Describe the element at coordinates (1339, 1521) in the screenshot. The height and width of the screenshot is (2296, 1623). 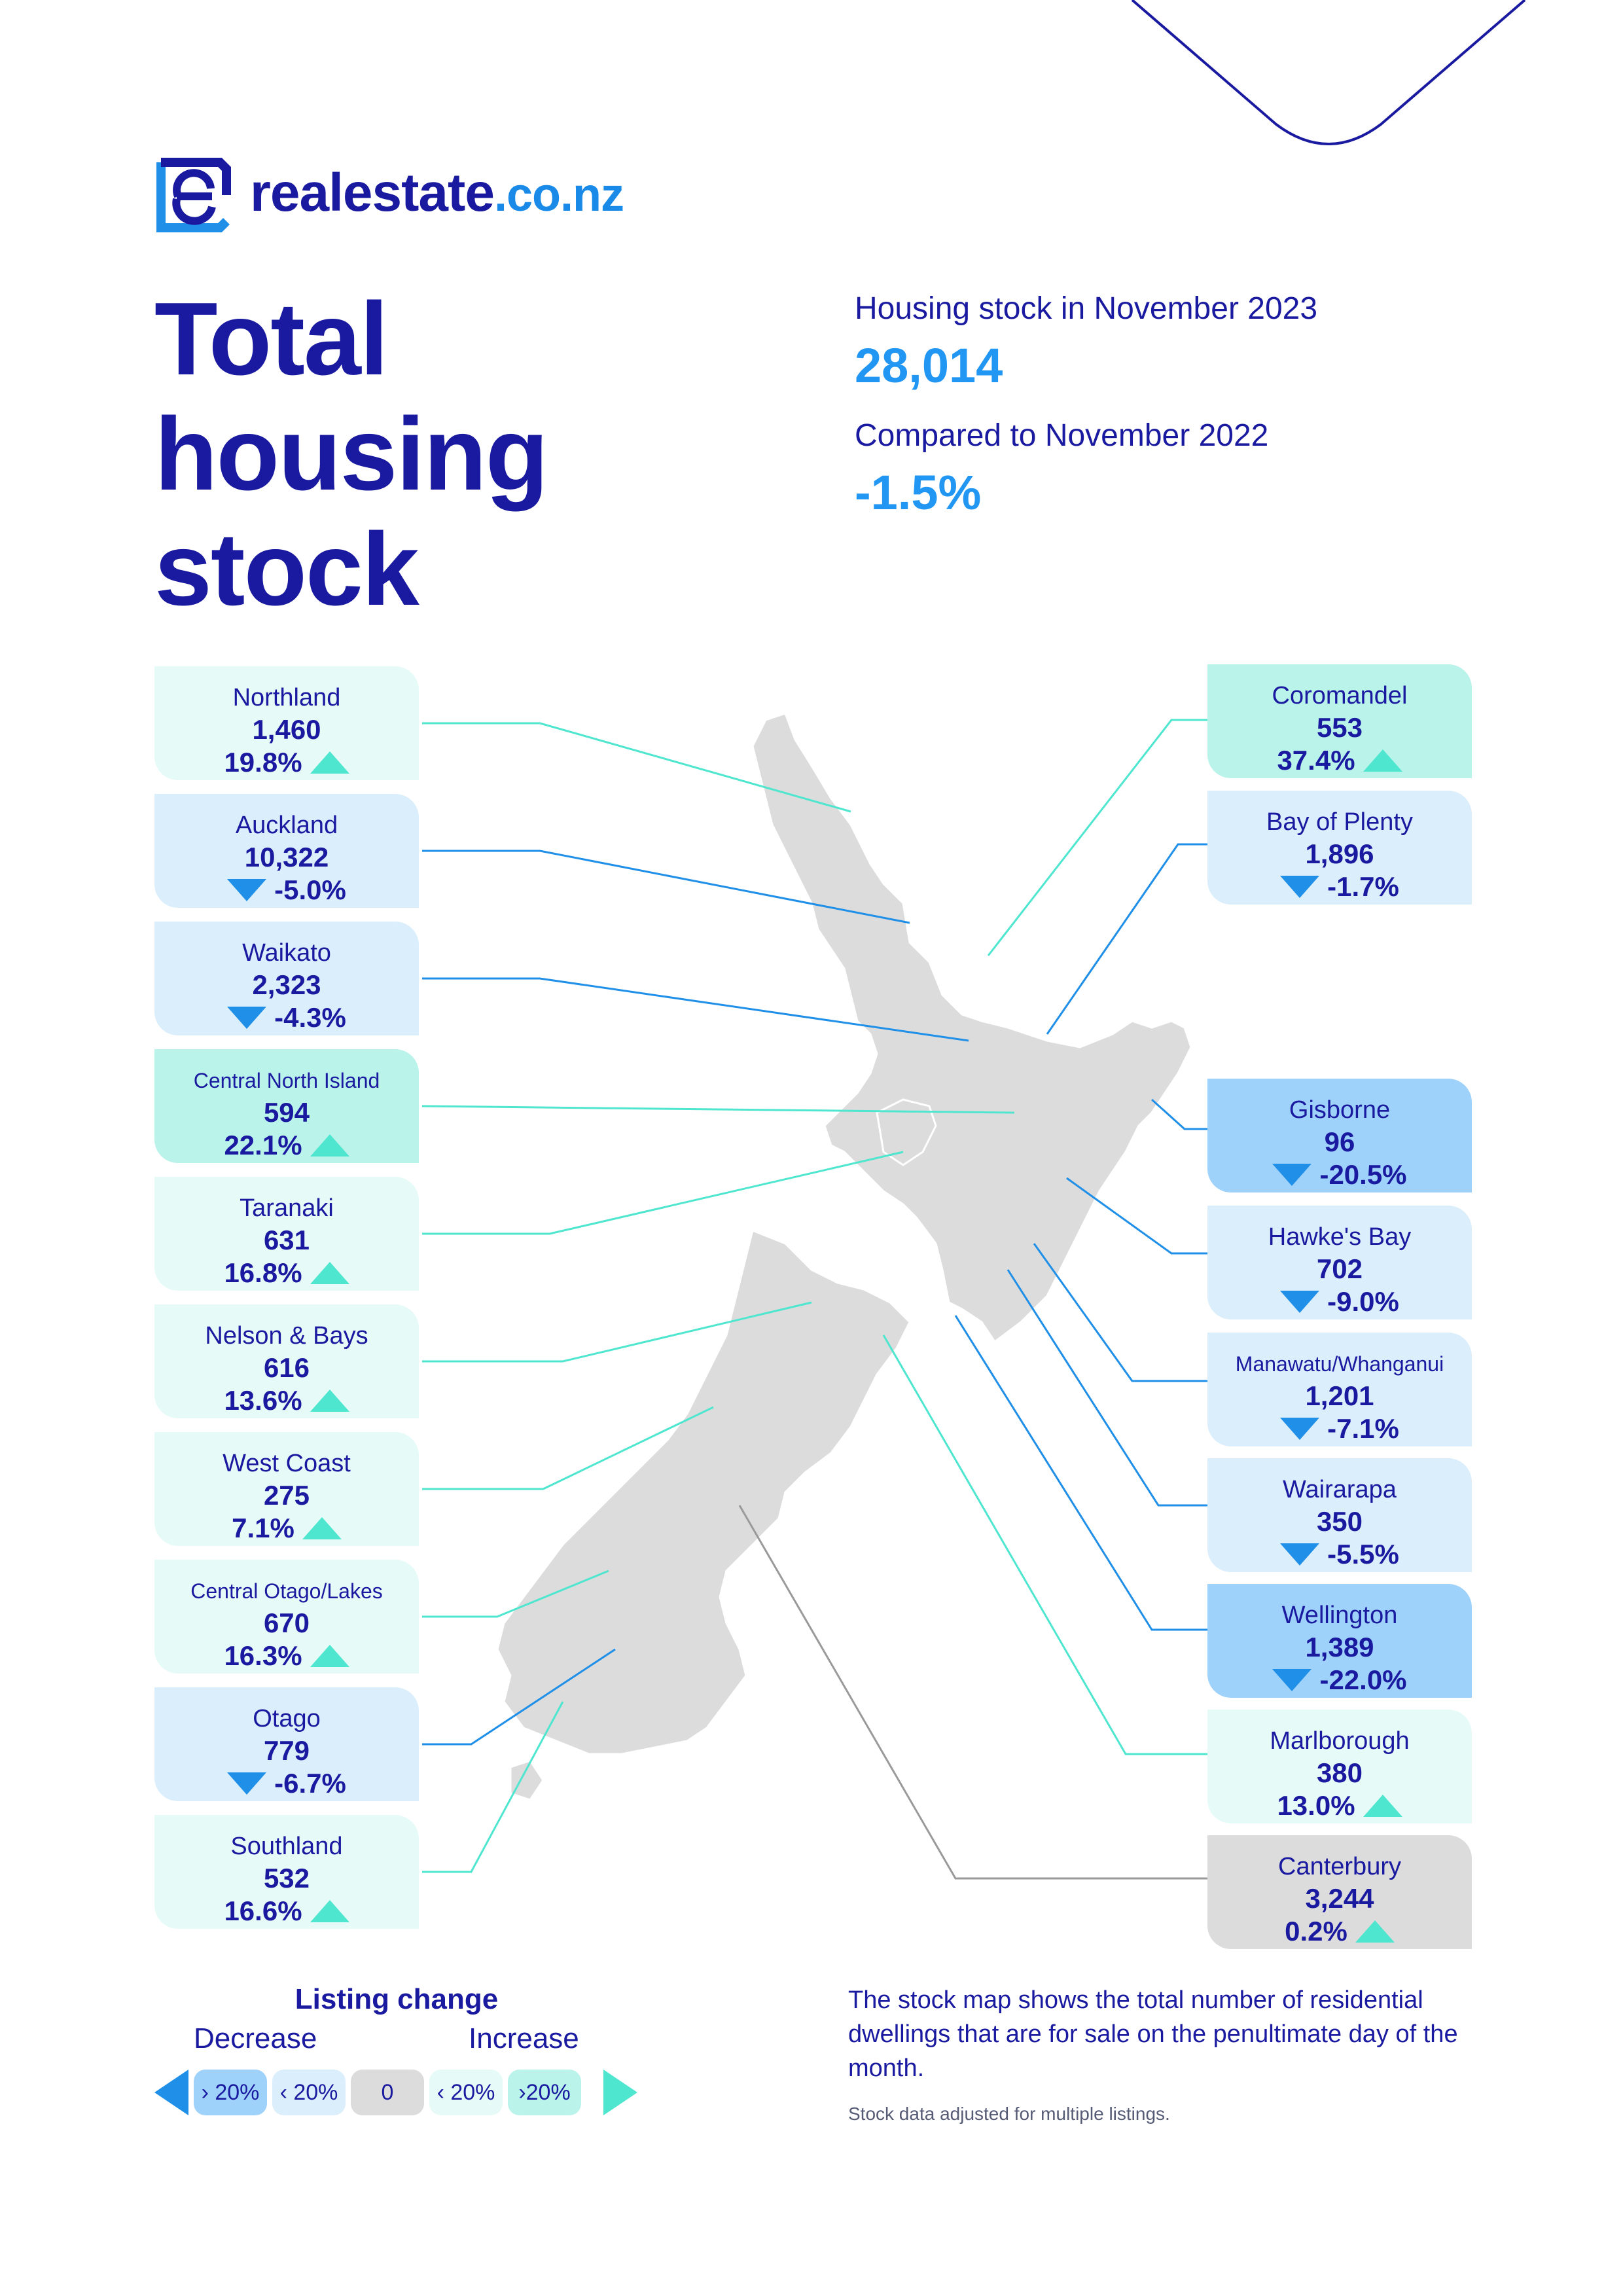
I see `region-count: 350` at that location.